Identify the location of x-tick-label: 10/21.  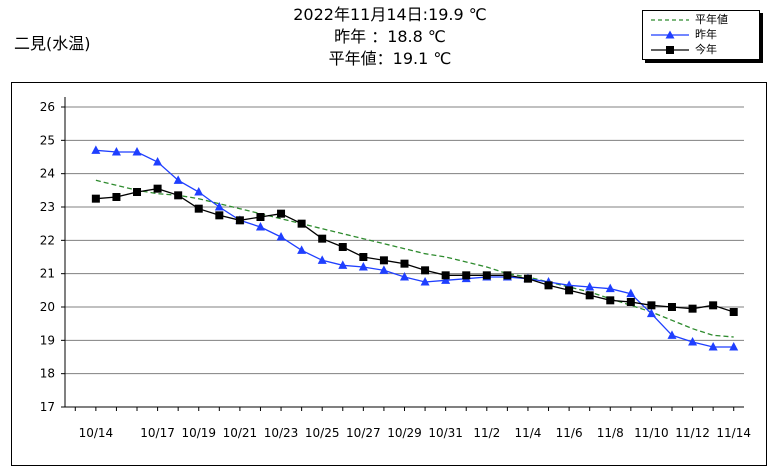
(240, 433).